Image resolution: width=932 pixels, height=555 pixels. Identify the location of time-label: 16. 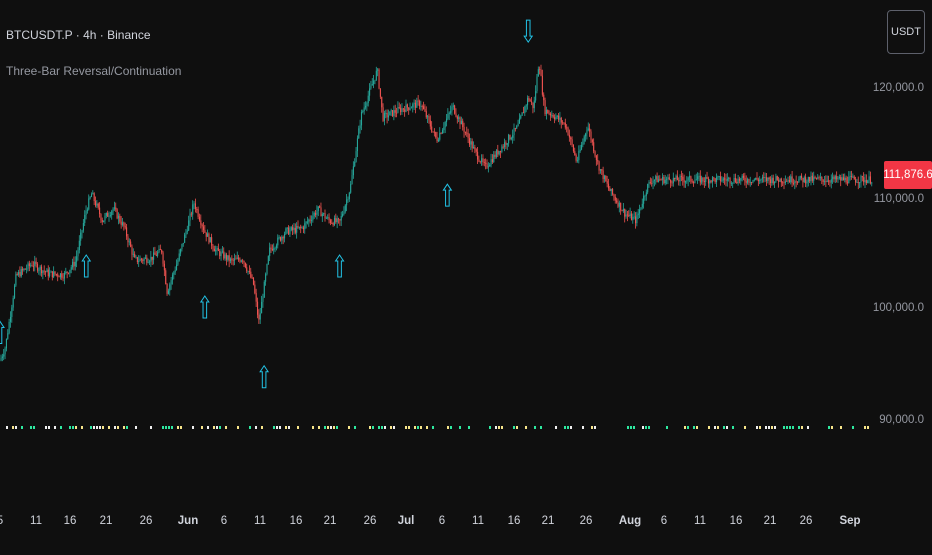
(736, 521).